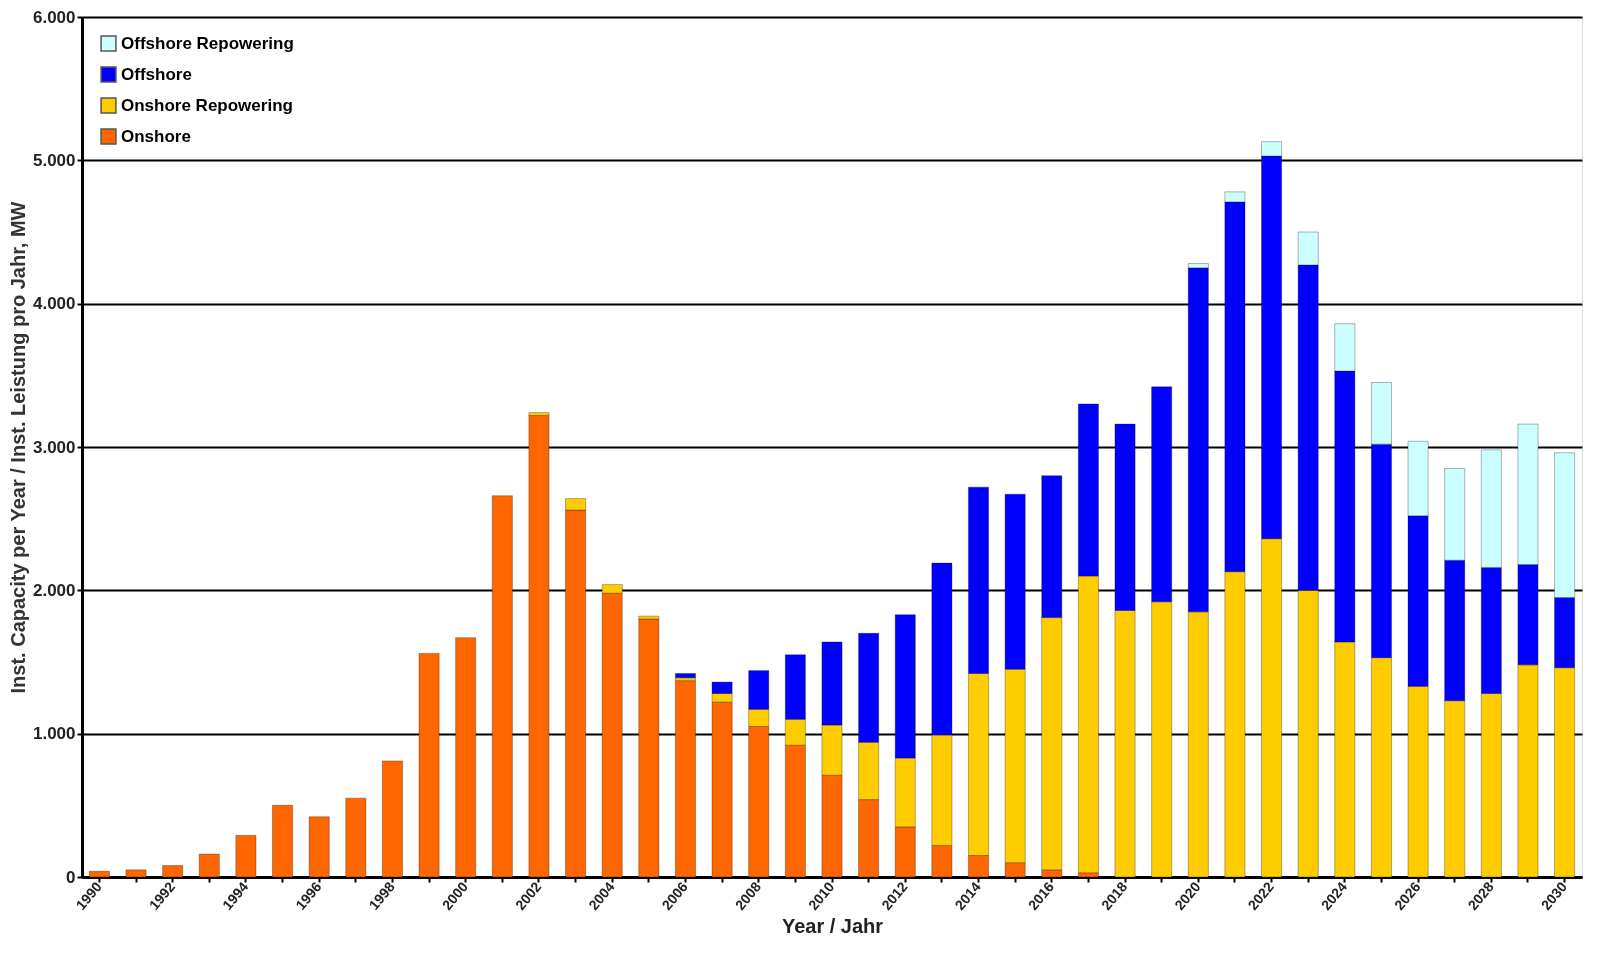  What do you see at coordinates (54, 160) in the screenshot?
I see `y-tick-label: 5.000` at bounding box center [54, 160].